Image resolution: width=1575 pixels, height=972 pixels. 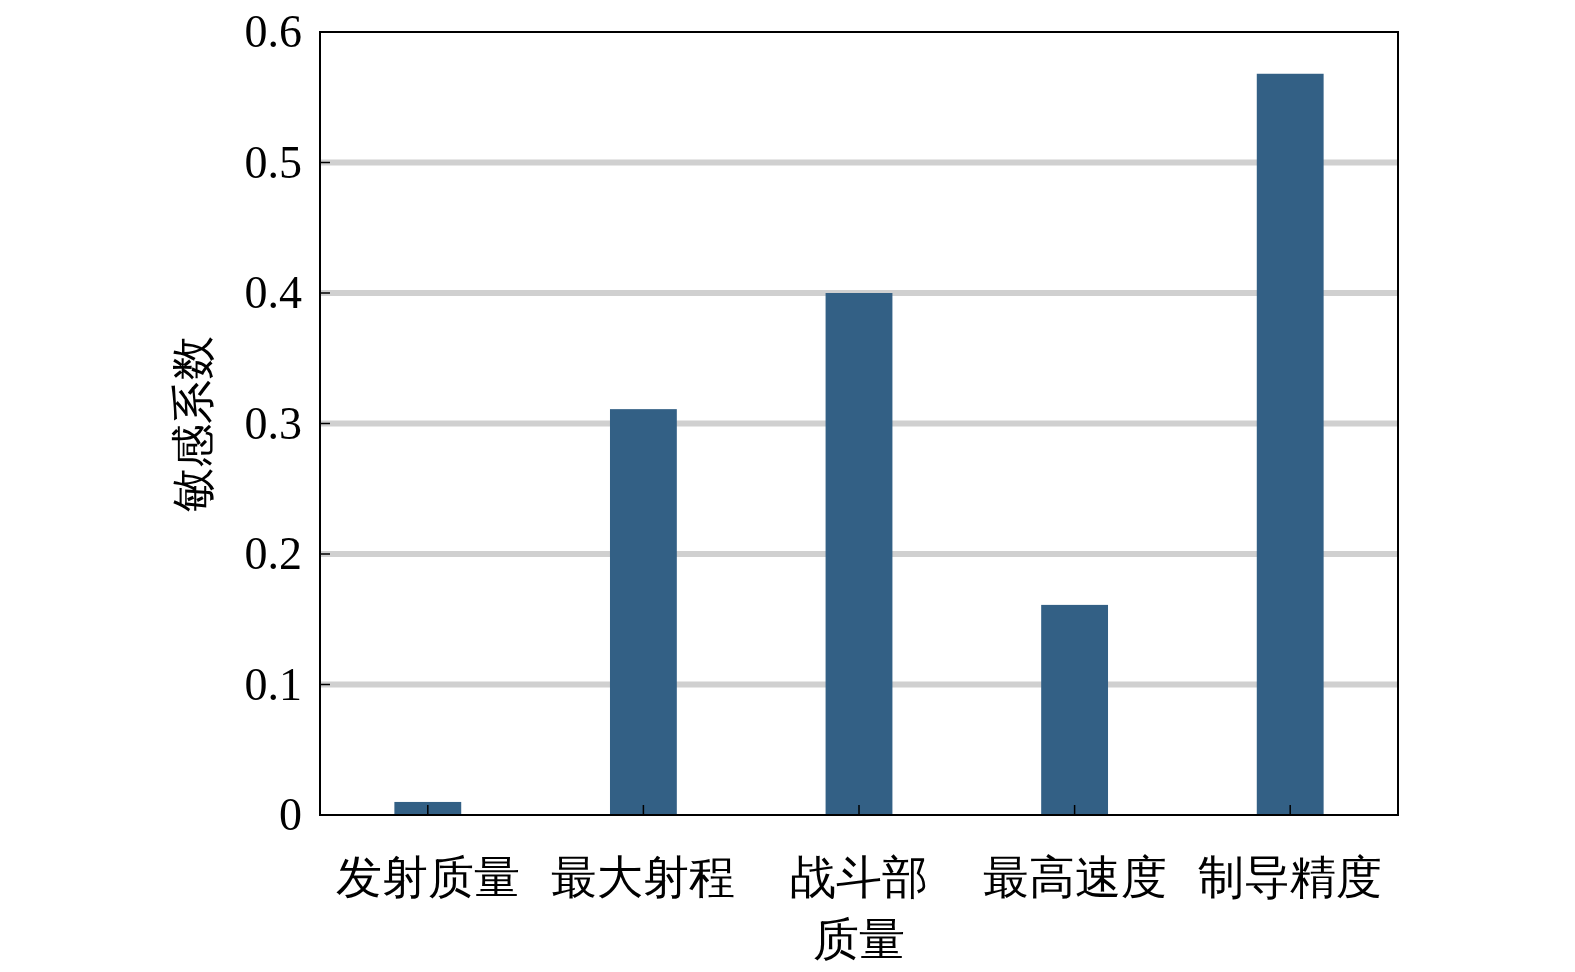 What do you see at coordinates (859, 908) in the screenshot?
I see `x-tick-label: 战斗部质量` at bounding box center [859, 908].